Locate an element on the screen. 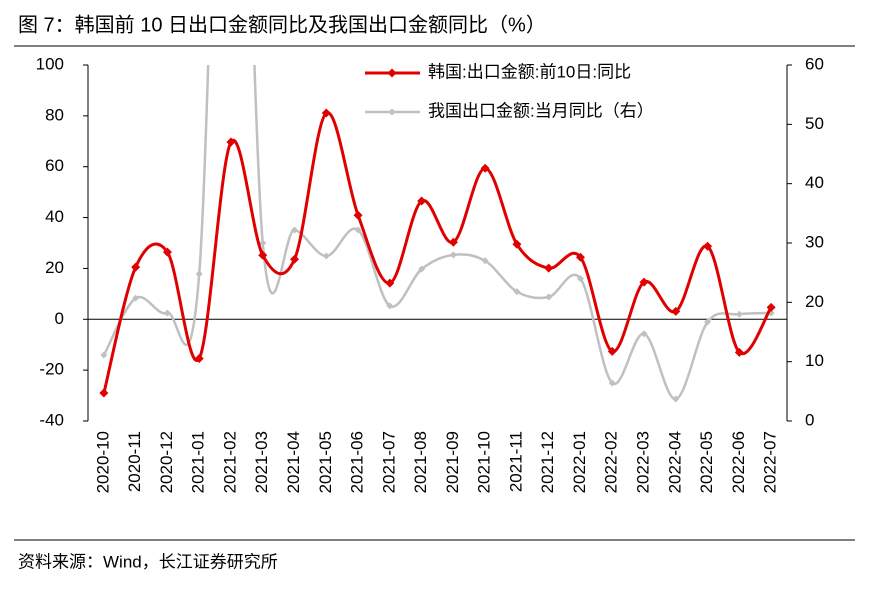 The width and height of the screenshot is (869, 597). x-tick-label: 2020-10 is located at coordinates (102, 462).